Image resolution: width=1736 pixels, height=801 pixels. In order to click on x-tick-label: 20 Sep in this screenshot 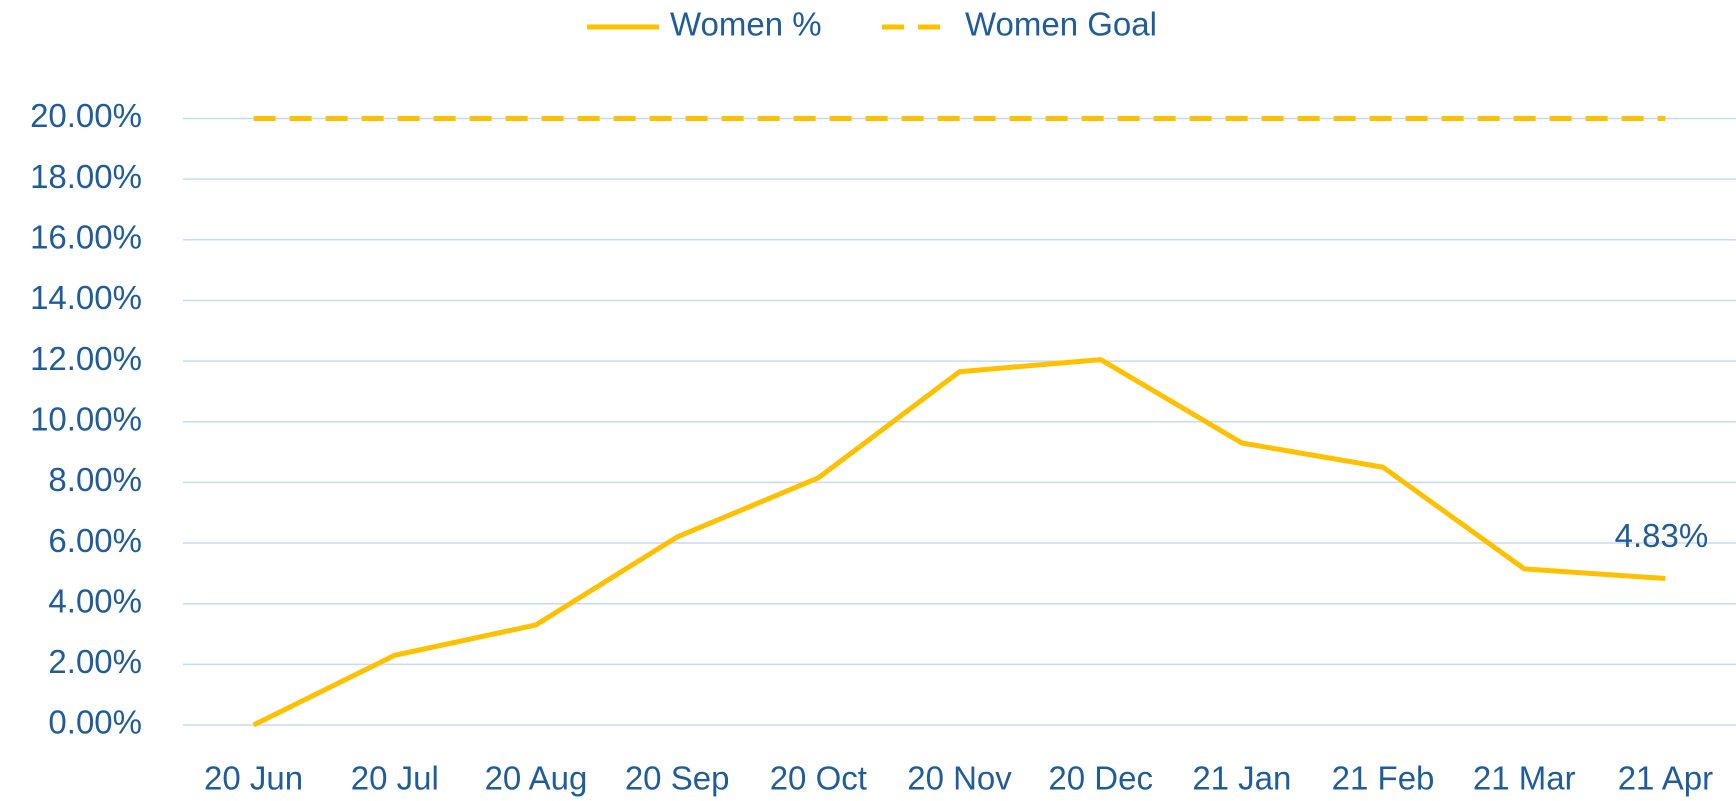, I will do `click(677, 778)`.